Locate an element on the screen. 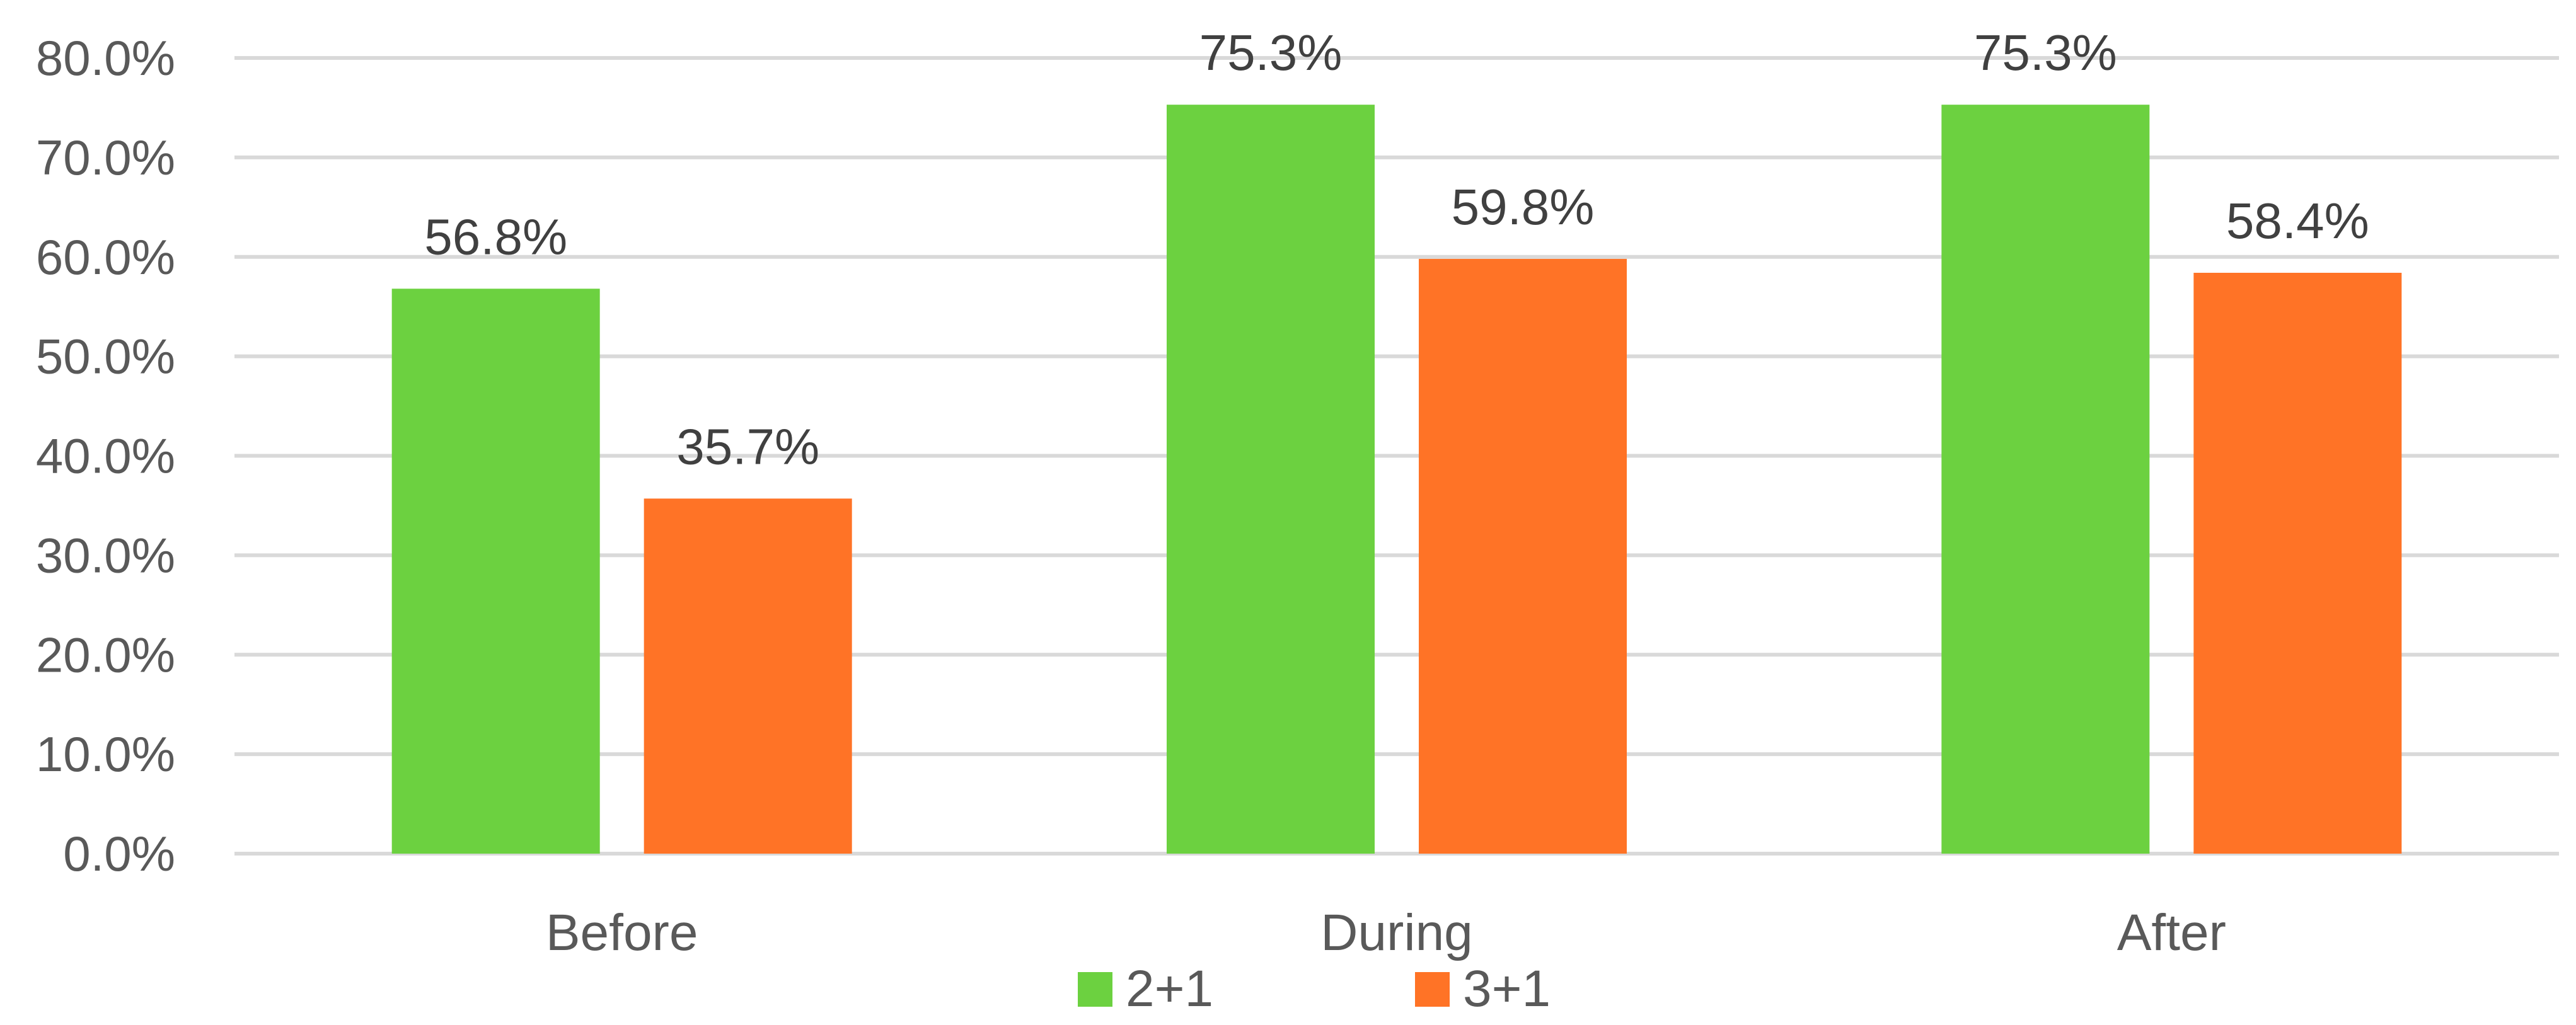  bar-2+1-during is located at coordinates (1271, 479).